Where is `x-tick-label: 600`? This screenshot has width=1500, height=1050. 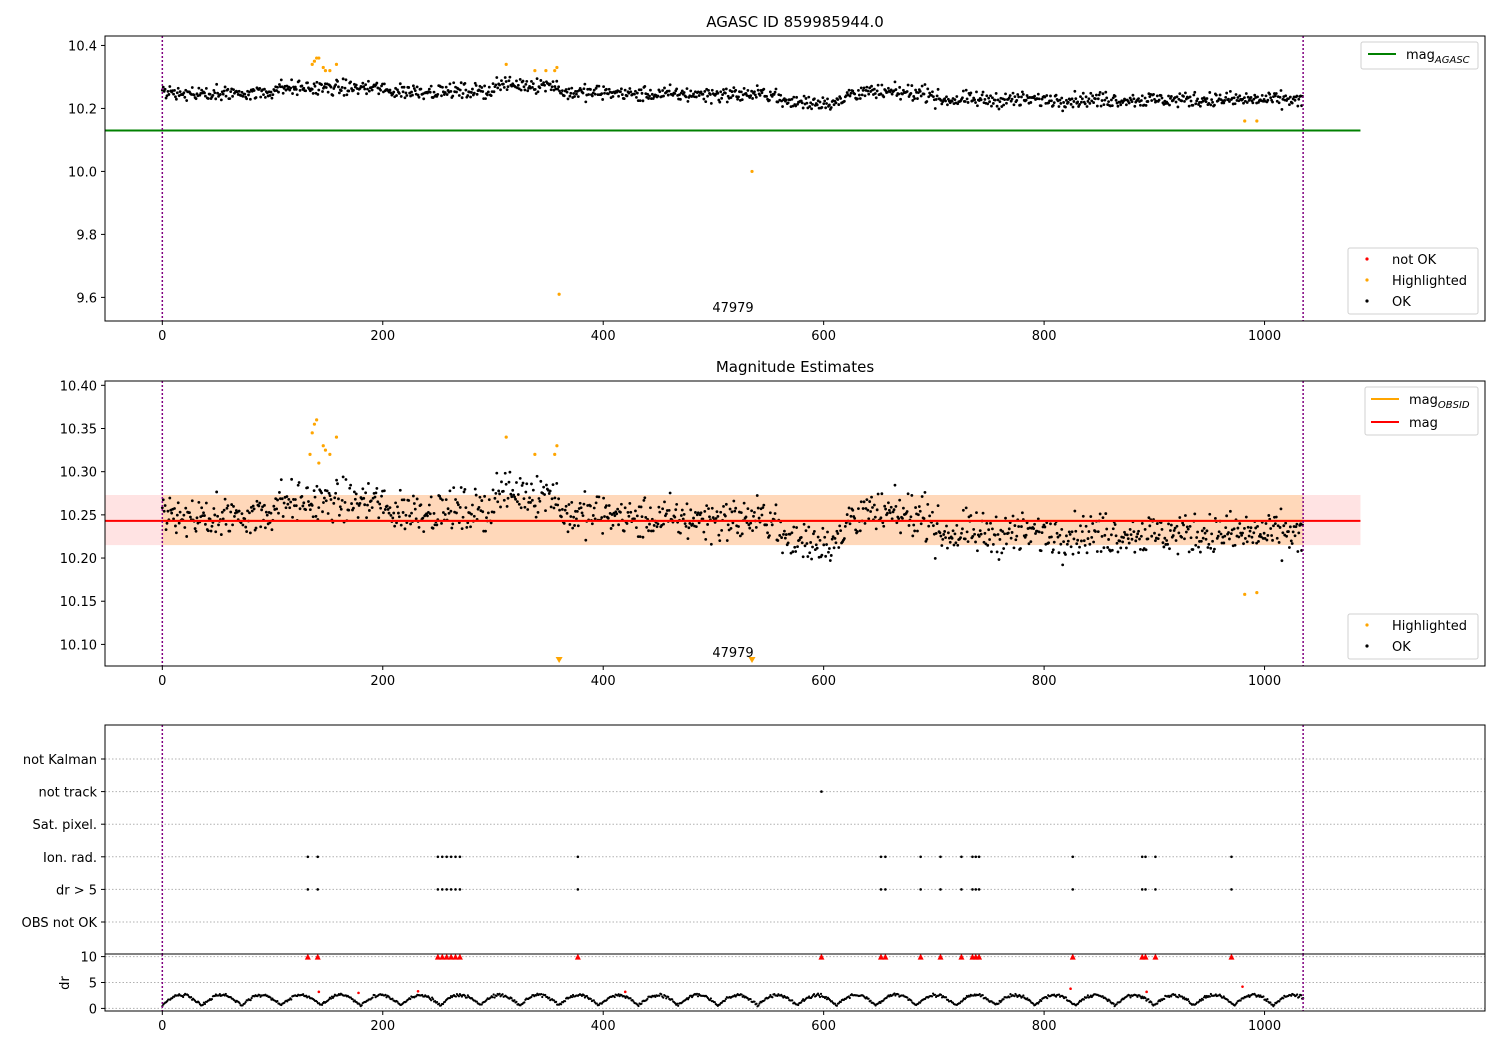 x-tick-label: 600 is located at coordinates (823, 1026).